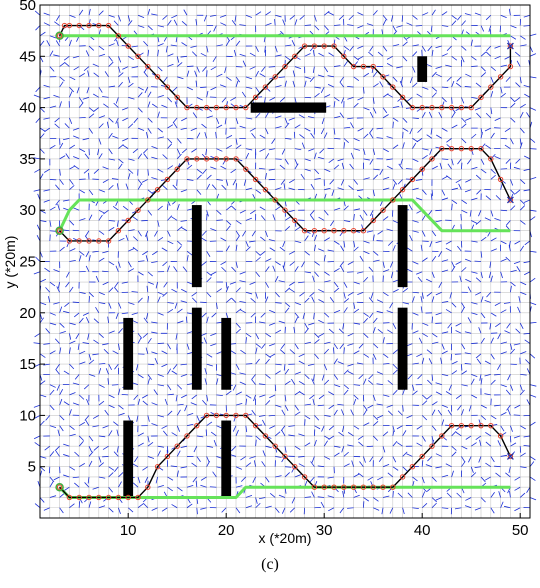 The height and width of the screenshot is (588, 540). Describe the element at coordinates (27, 415) in the screenshot. I see `y-tick-label: 10` at that location.